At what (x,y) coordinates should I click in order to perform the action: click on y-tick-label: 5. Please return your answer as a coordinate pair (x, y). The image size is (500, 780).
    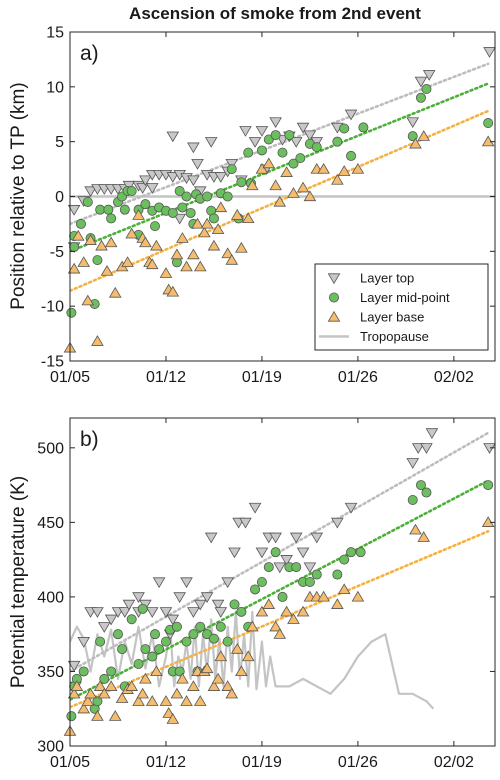
    Looking at the image, I should click on (59, 142).